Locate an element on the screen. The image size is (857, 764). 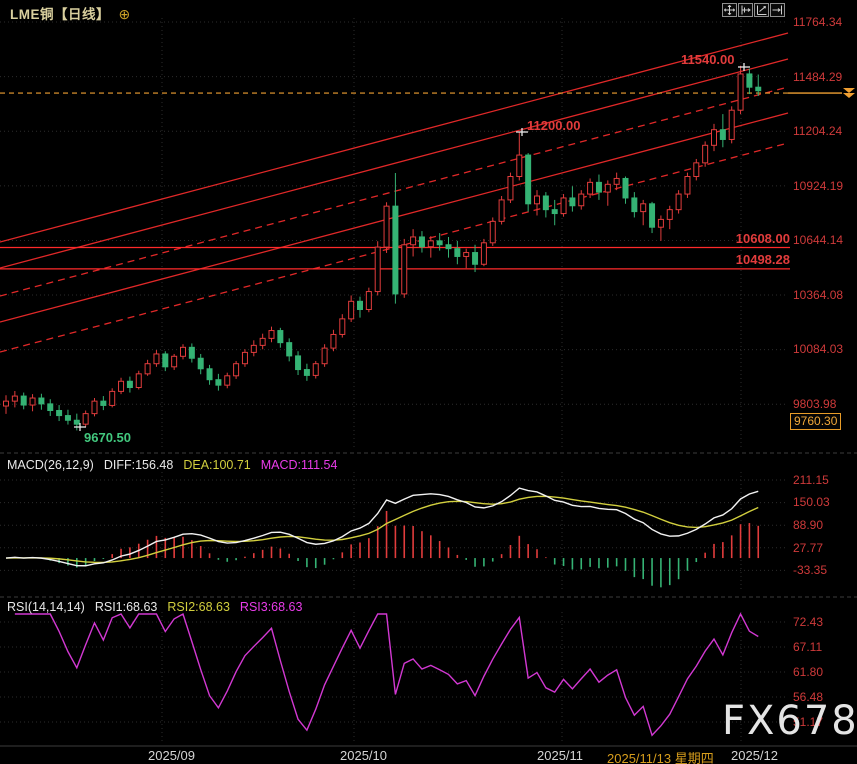
macd-axis-label: 211.15 is located at coordinates (811, 480).